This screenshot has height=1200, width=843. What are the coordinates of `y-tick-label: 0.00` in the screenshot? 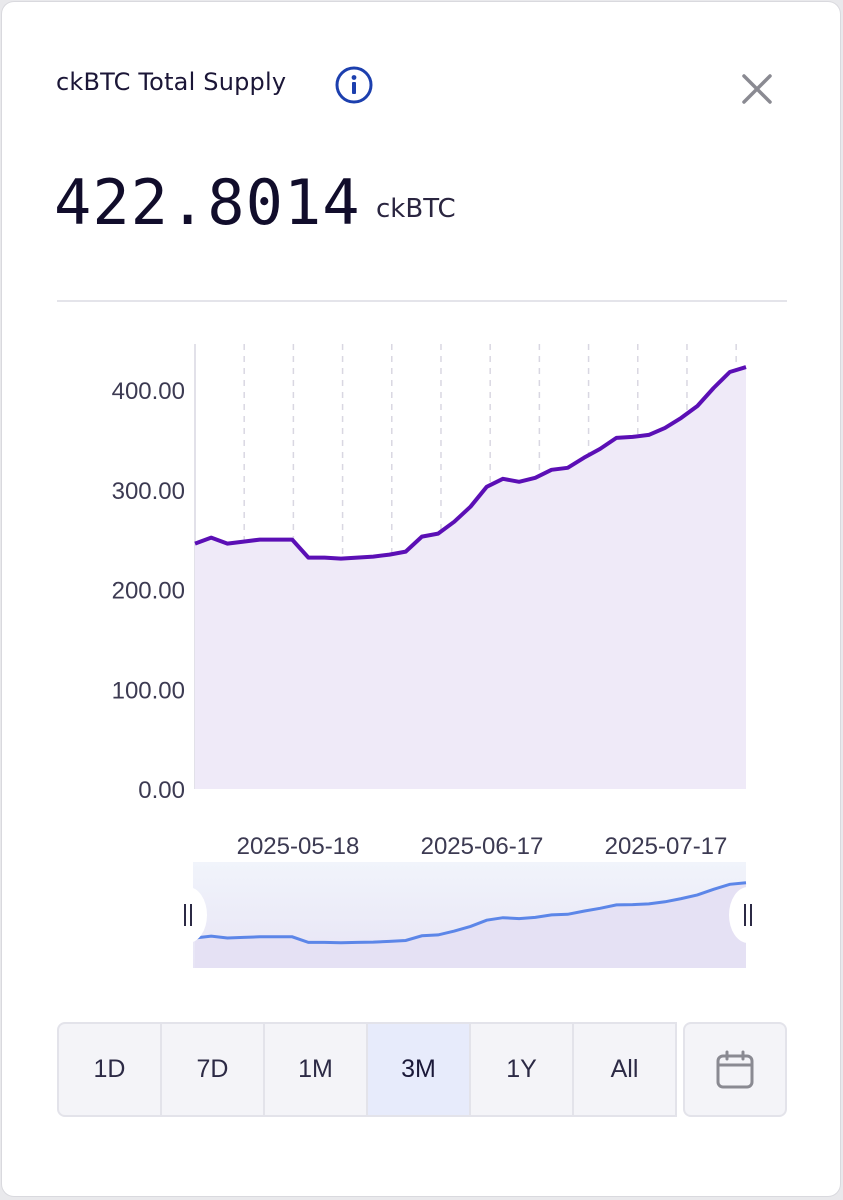 It's located at (161, 790).